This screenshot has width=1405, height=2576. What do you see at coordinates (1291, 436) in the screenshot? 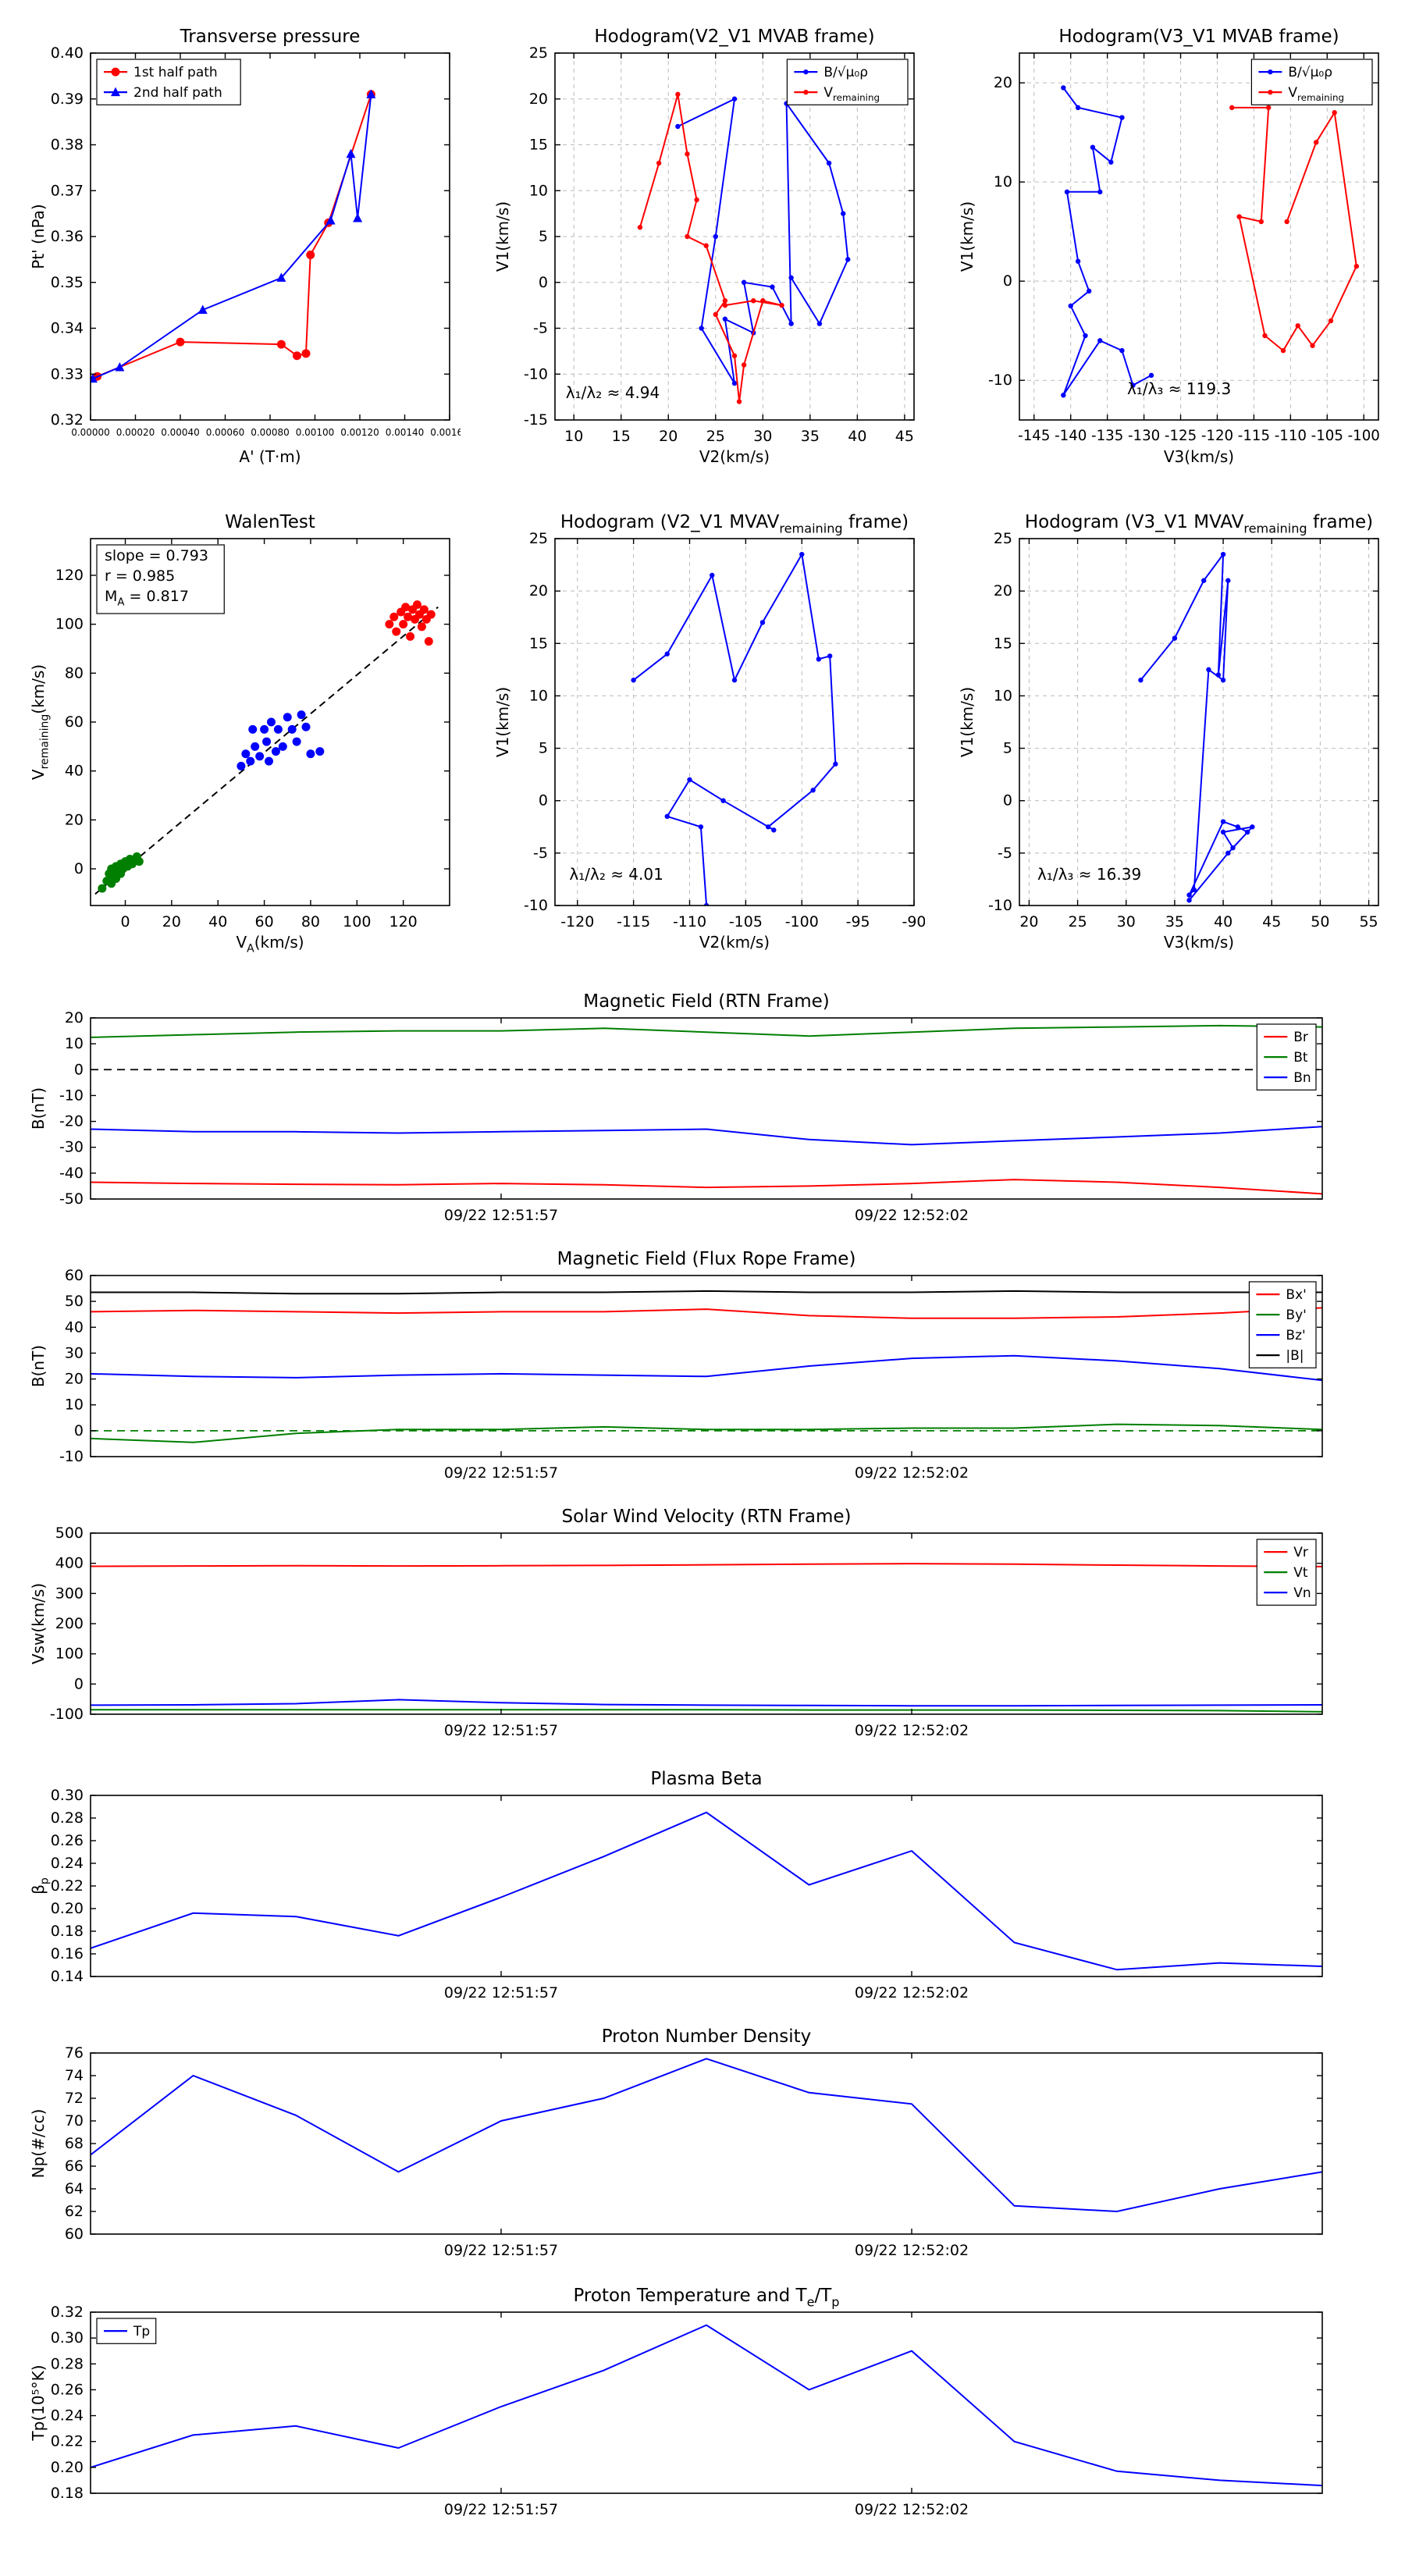
I see `svg-text: -110` at bounding box center [1291, 436].